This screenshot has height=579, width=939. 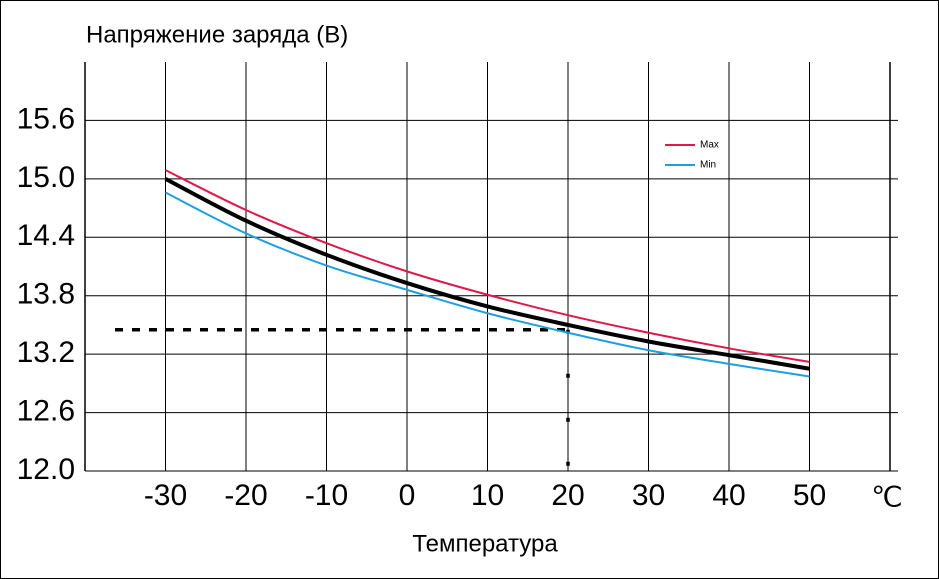 What do you see at coordinates (407, 495) in the screenshot?
I see `x-tick-label: 0` at bounding box center [407, 495].